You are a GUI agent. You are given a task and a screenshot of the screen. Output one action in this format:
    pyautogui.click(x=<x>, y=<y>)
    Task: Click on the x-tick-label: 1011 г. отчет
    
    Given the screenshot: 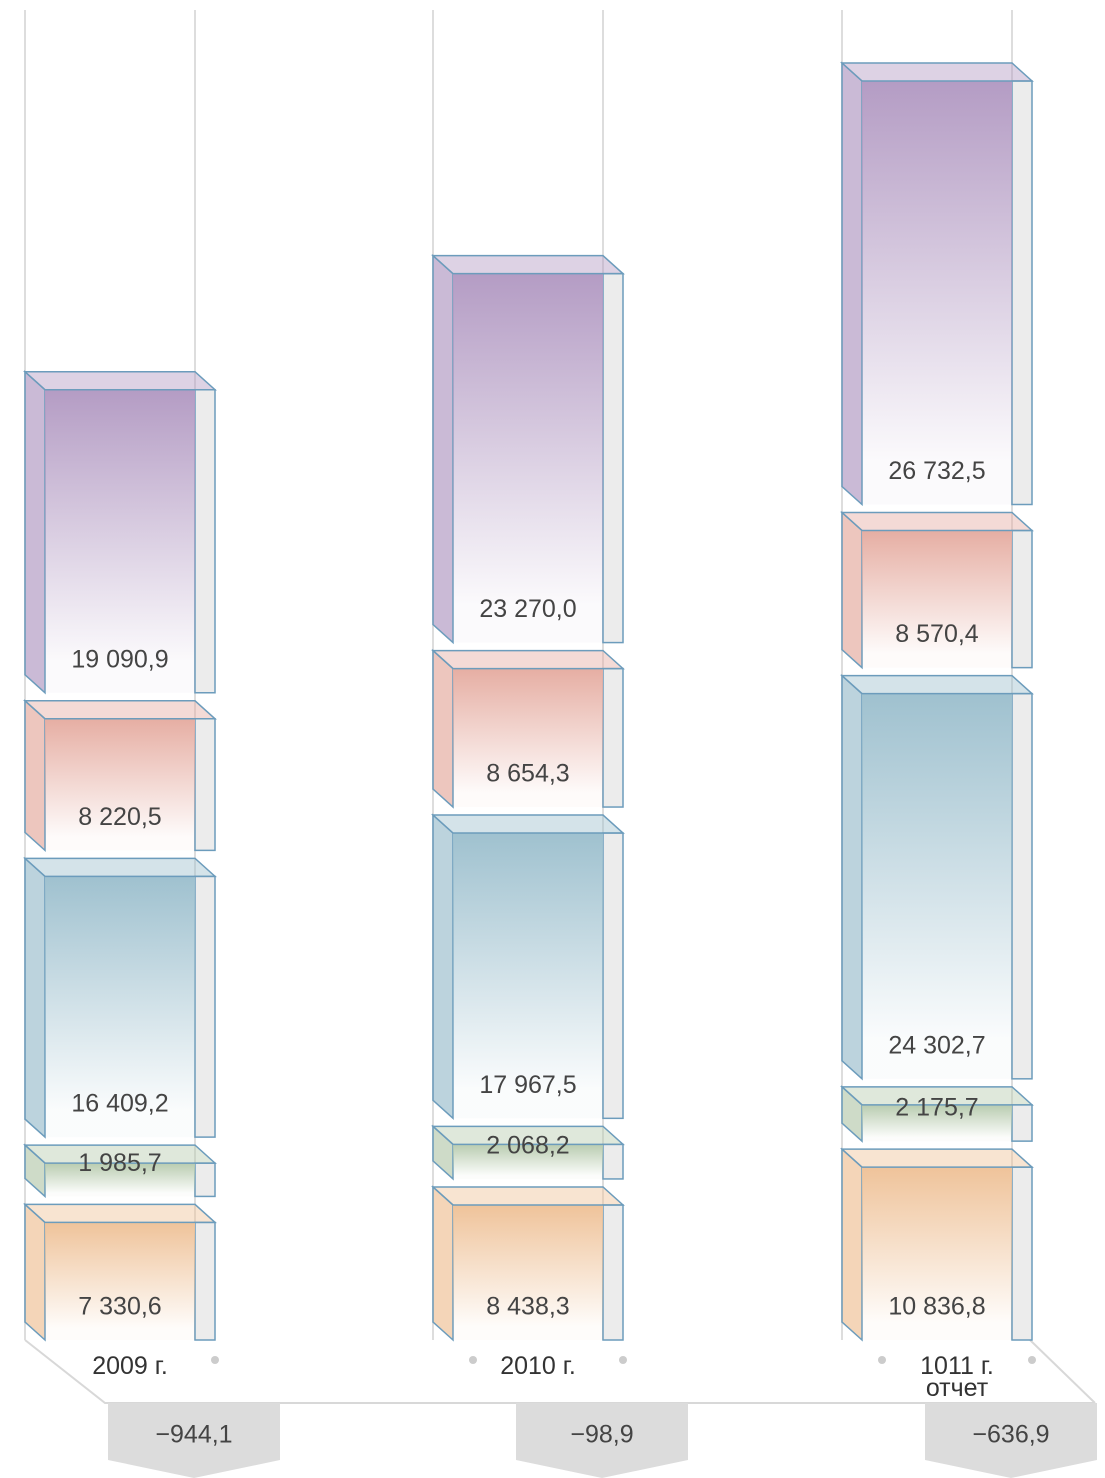 What is the action you would take?
    pyautogui.click(x=957, y=1377)
    